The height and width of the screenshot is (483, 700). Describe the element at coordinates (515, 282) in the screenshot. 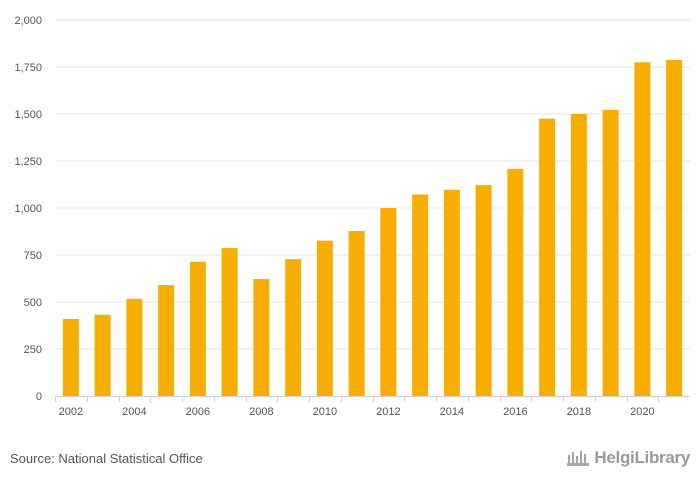

I see `bar-2016` at that location.